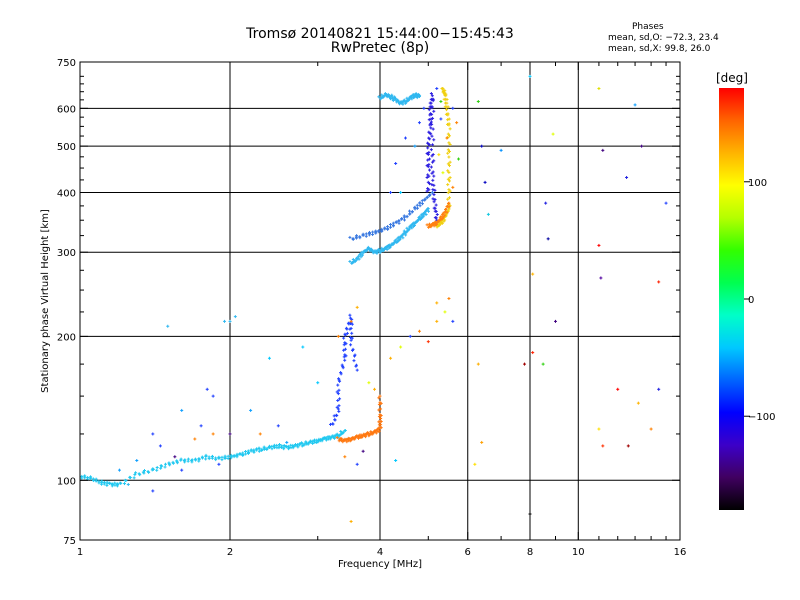  I want to click on y-tick-label: 600, so click(66, 109).